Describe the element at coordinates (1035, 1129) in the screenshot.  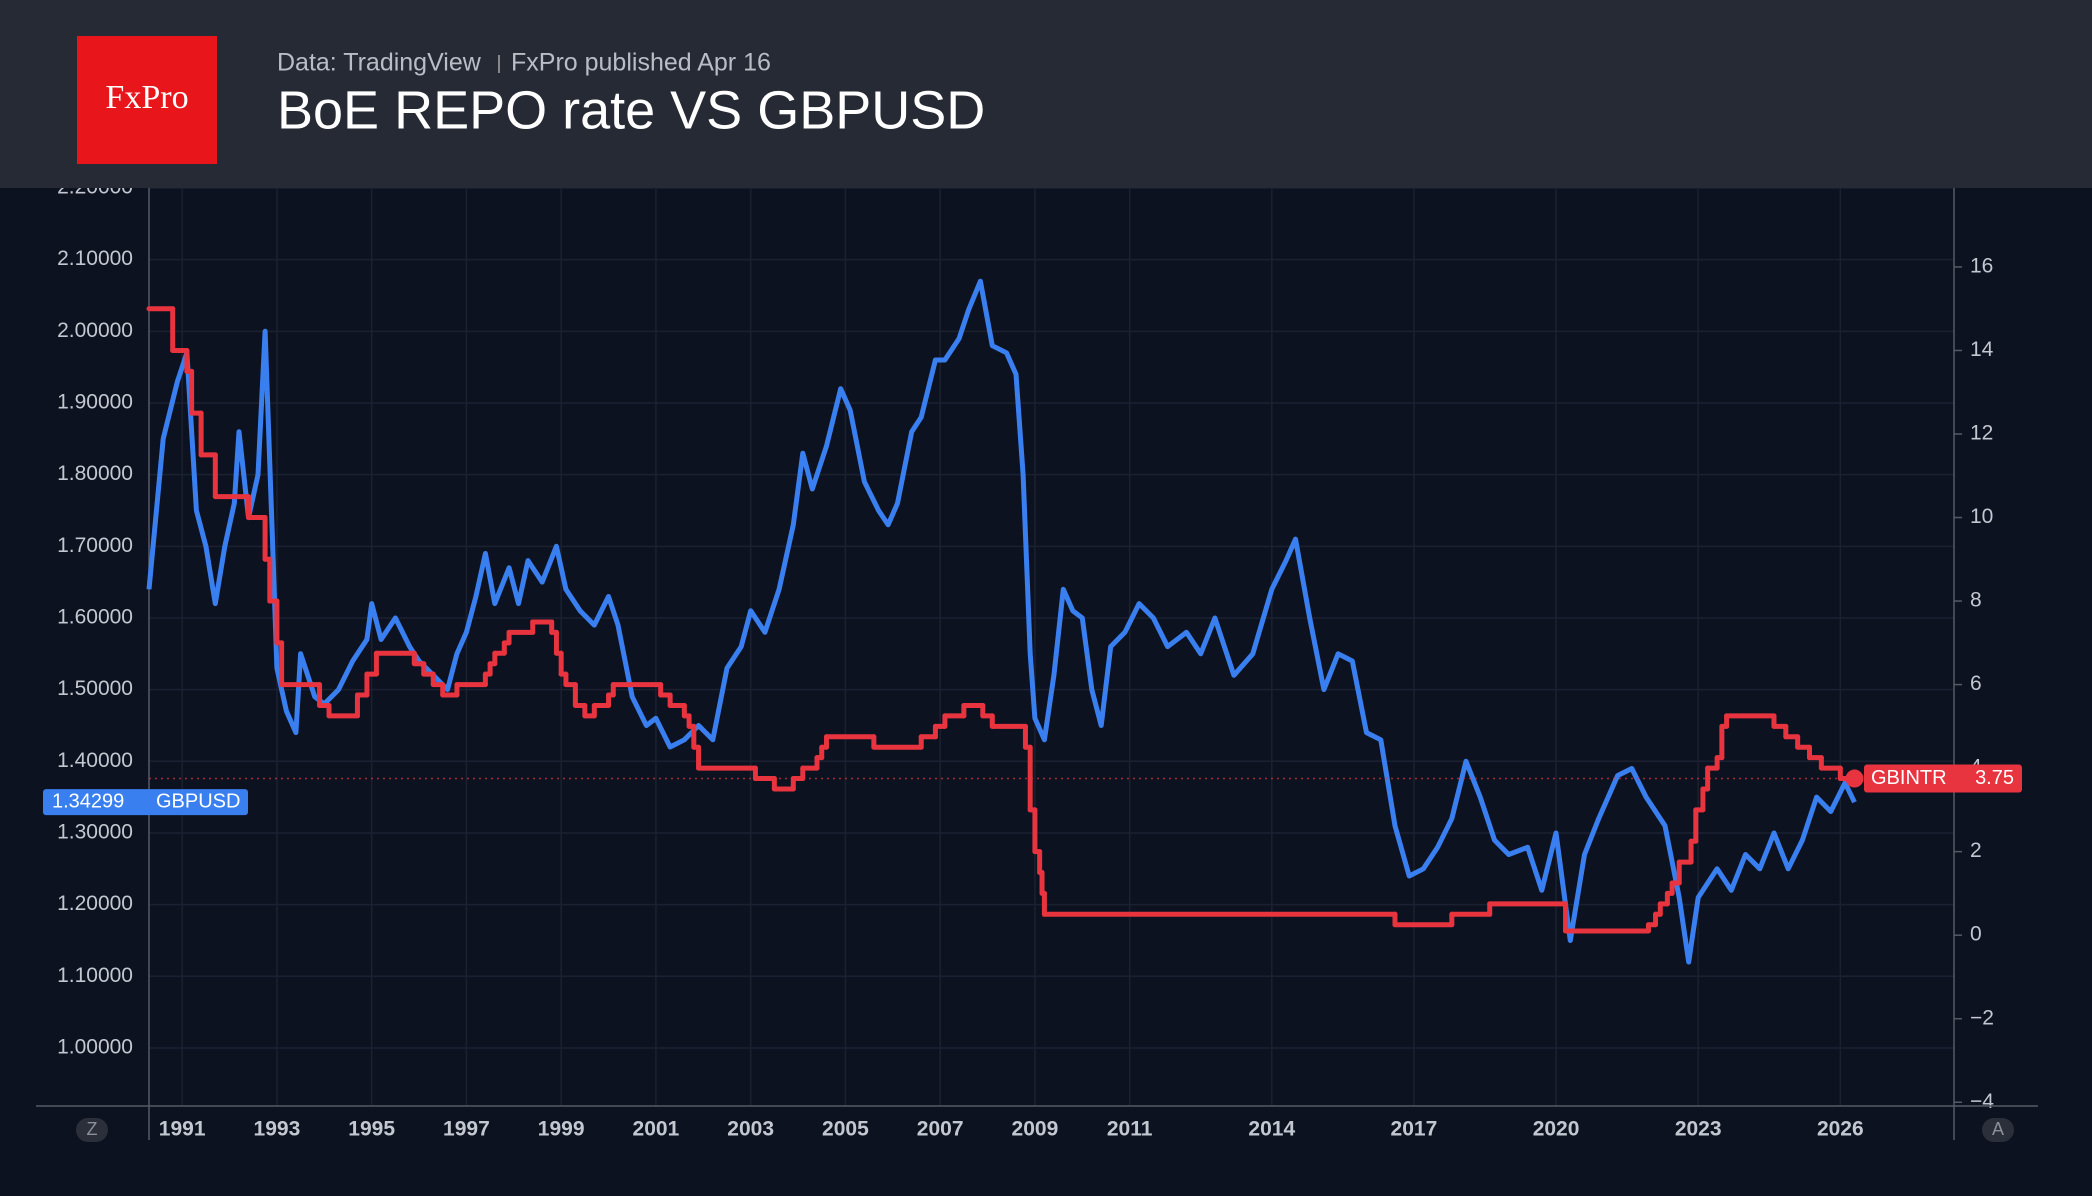
I see `x-tick-label: 2009` at that location.